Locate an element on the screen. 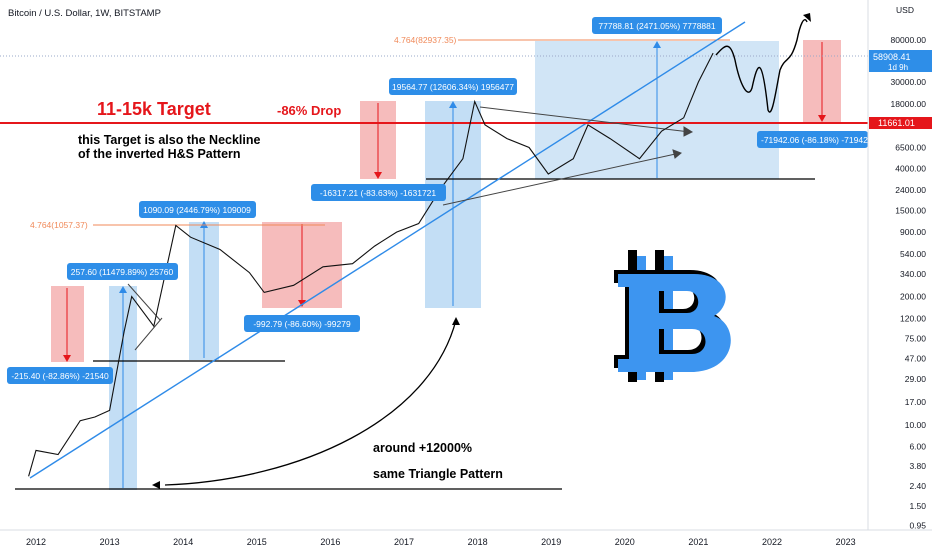  price-tick-label: 200.00 is located at coordinates (913, 297).